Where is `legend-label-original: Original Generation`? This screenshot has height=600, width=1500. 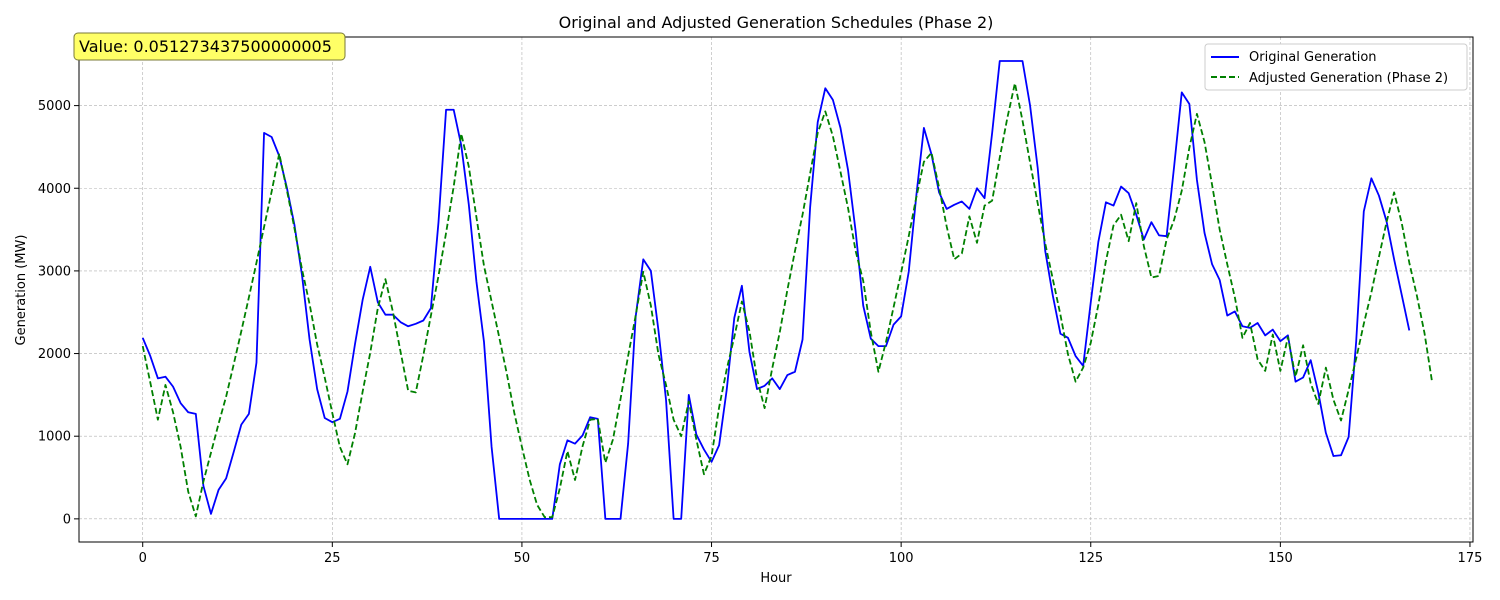
legend-label-original: Original Generation is located at coordinates (1313, 57).